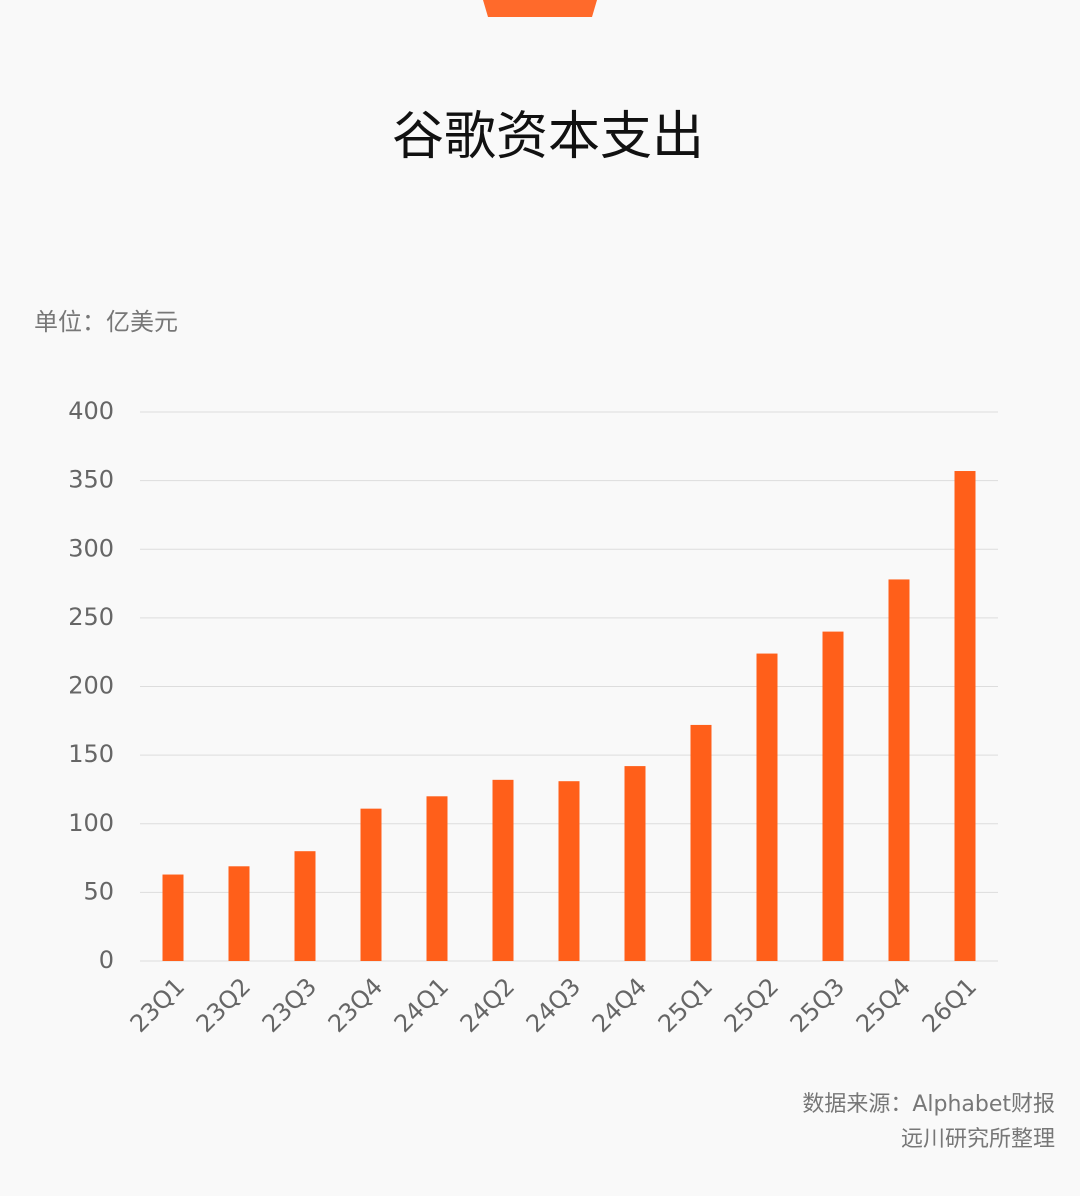 This screenshot has width=1080, height=1196. Describe the element at coordinates (548, 137) in the screenshot. I see `chart-title: 谷歌资本支出` at that location.